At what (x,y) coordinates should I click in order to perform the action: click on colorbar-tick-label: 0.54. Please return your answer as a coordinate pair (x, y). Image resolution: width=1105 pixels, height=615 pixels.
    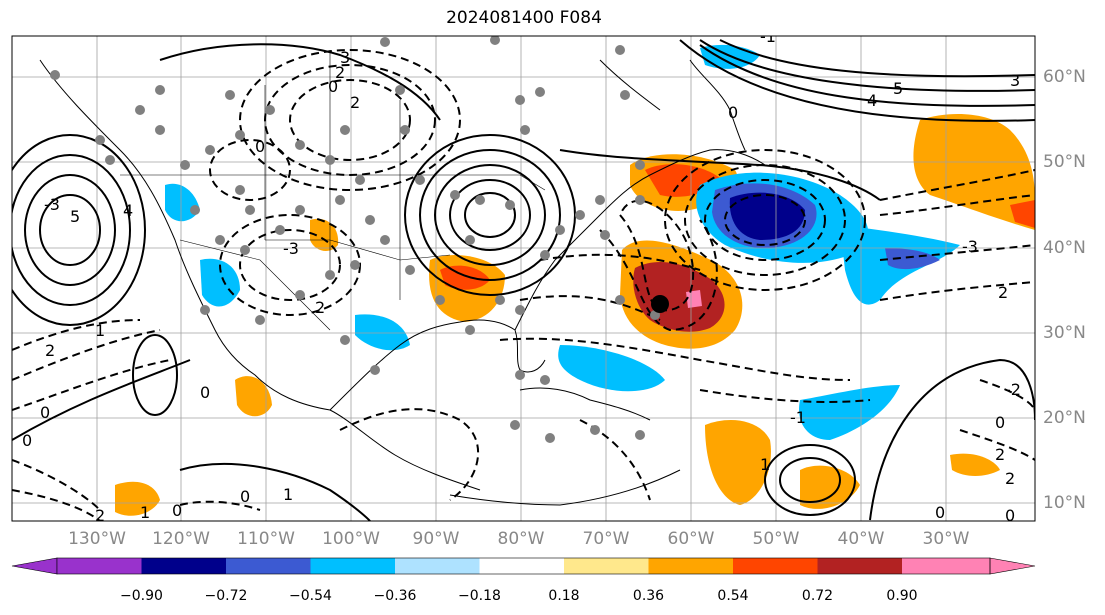
    Looking at the image, I should click on (733, 596).